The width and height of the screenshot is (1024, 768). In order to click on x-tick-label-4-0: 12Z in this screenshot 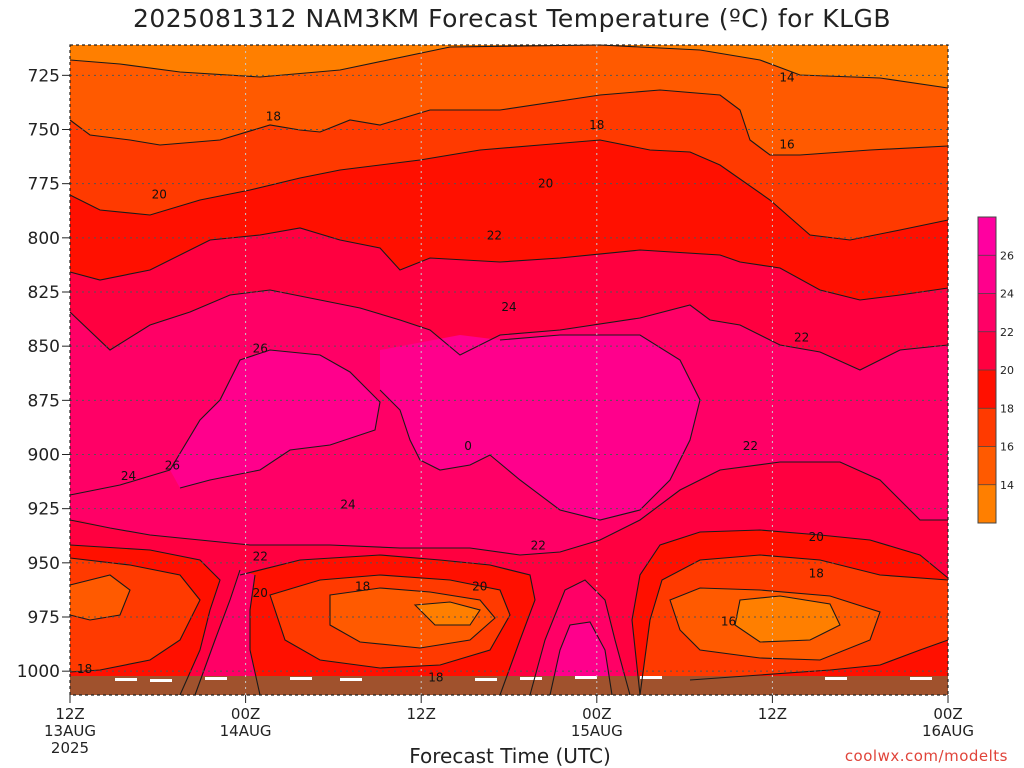, I will do `click(772, 714)`.